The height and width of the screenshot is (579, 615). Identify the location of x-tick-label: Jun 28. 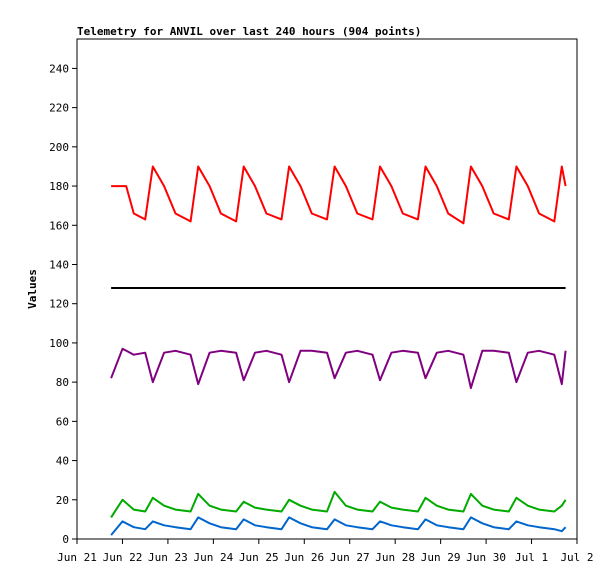
(395, 557).